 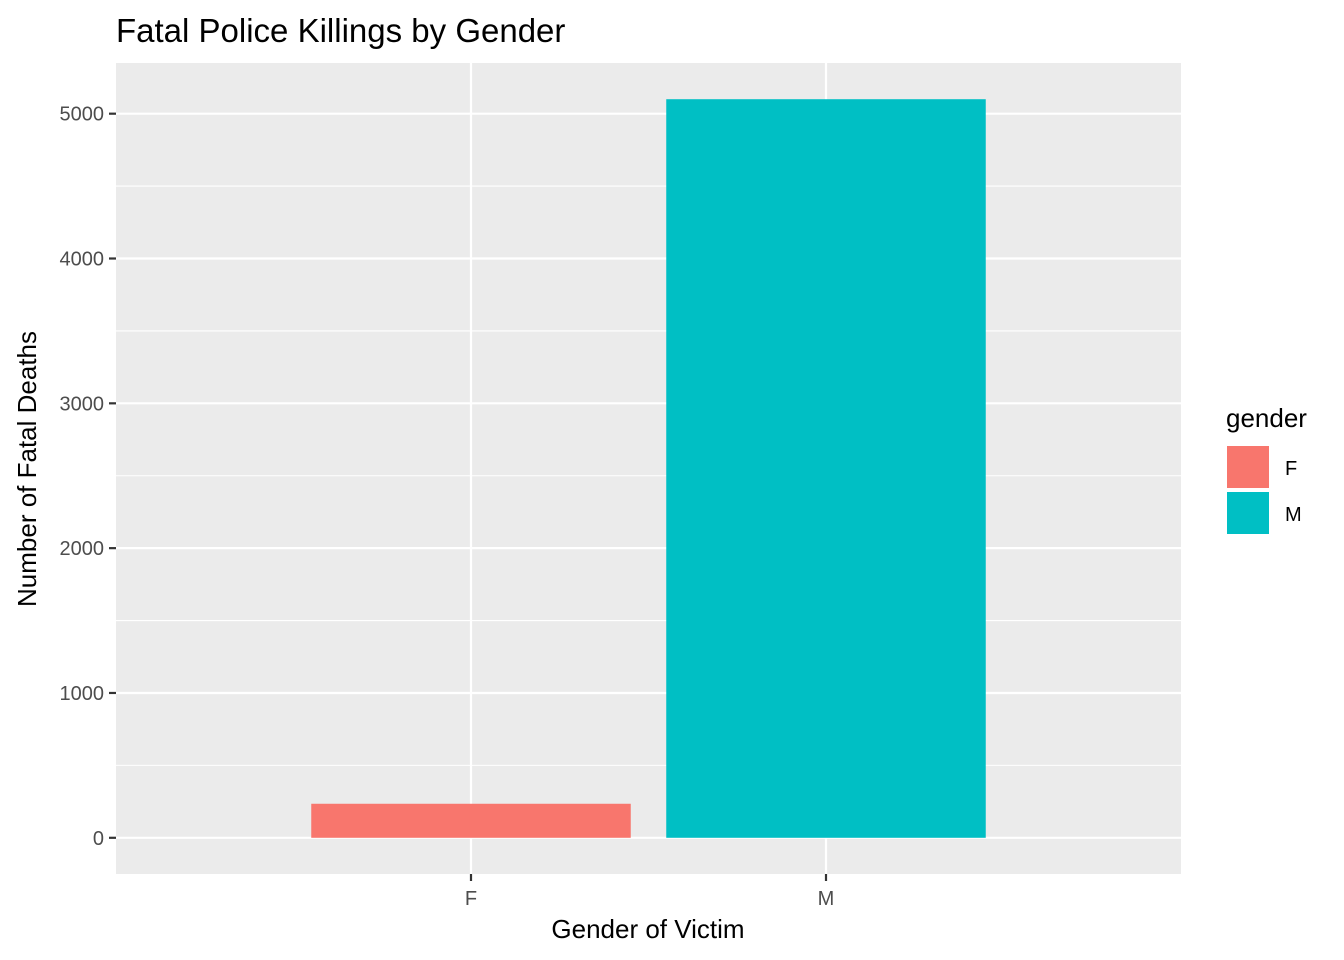 What do you see at coordinates (88, 477) in the screenshot?
I see `y-axis: 0 1000 2000 3000 4000 5000` at bounding box center [88, 477].